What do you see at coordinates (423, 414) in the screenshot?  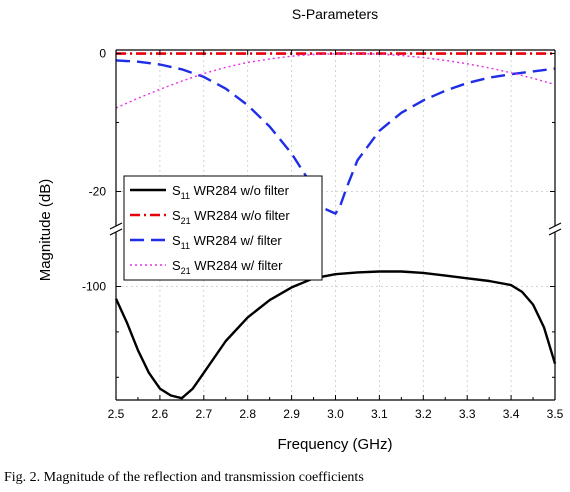 I see `x-tick-label: 3.2` at bounding box center [423, 414].